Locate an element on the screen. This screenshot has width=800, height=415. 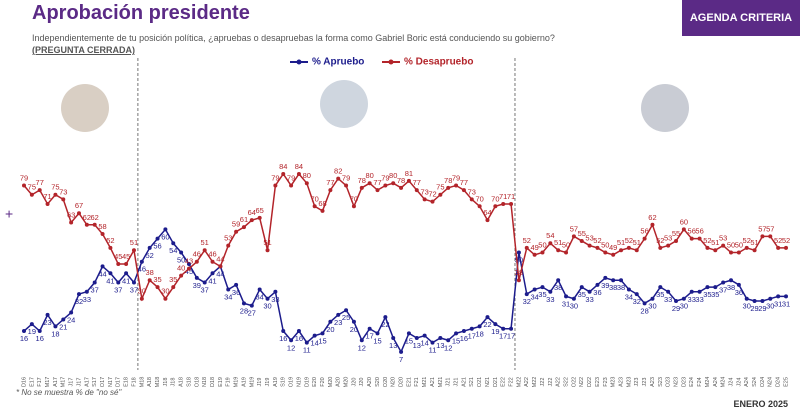
x-tick-label: D17 is located at coordinates (119, 382).